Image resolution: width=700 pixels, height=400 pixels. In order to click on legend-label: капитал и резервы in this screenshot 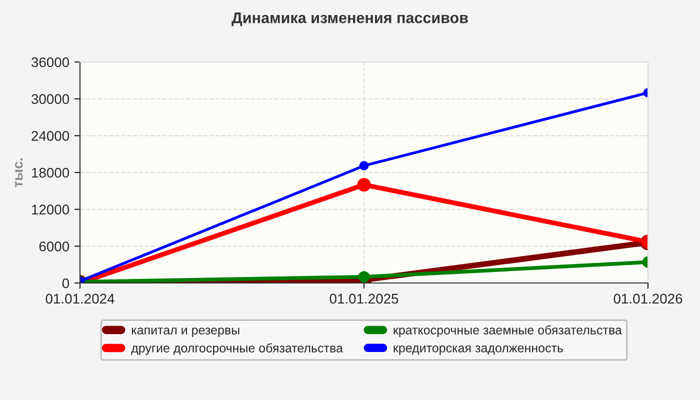, I will do `click(186, 332)`.